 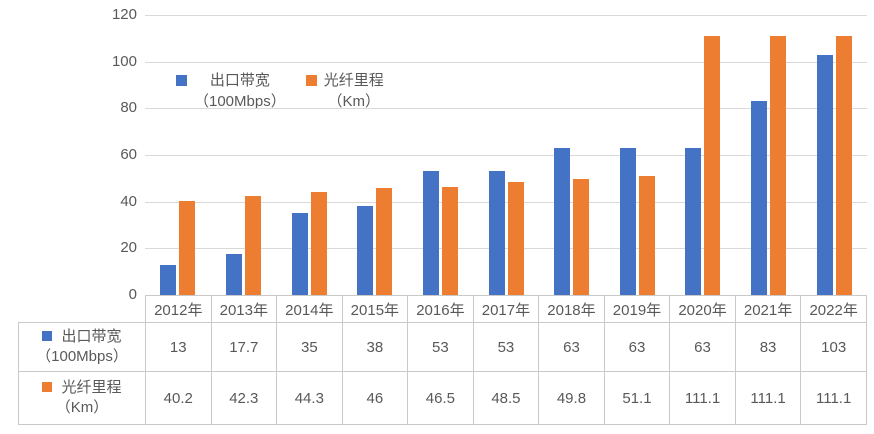 I want to click on value-bandwidth-2013年: 17.7, so click(x=244, y=347).